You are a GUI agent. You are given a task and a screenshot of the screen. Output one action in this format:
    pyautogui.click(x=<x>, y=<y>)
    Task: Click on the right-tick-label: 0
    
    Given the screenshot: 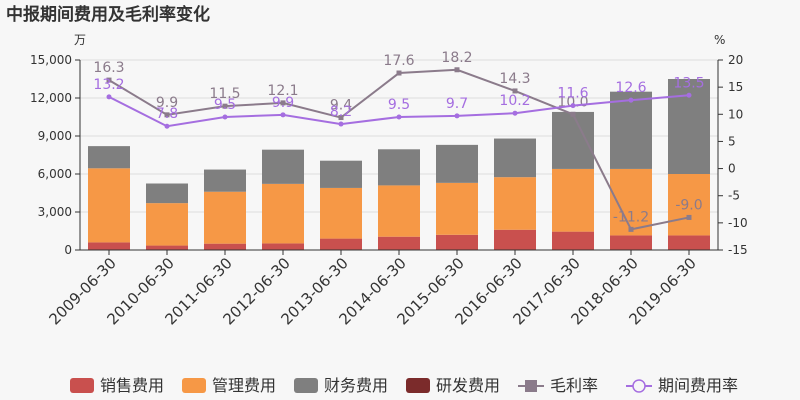 What is the action you would take?
    pyautogui.click(x=732, y=169)
    